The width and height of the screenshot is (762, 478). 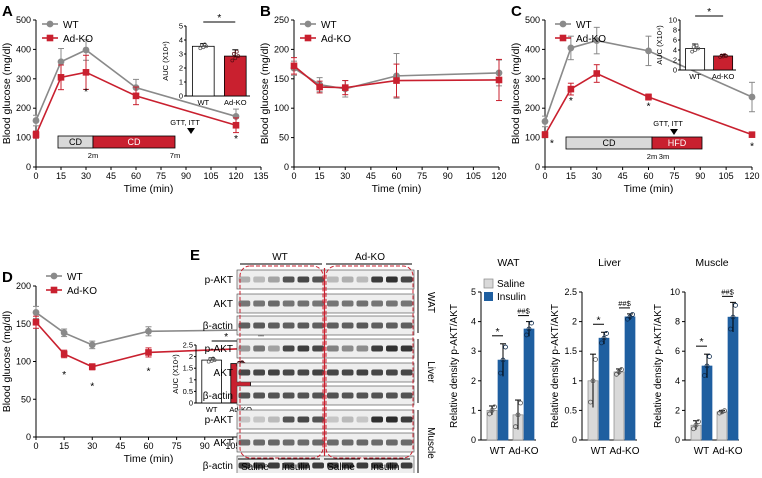 What do you see at coordinates (677, 351) in the screenshot?
I see `bar-y-tick-label: 6` at bounding box center [677, 351].